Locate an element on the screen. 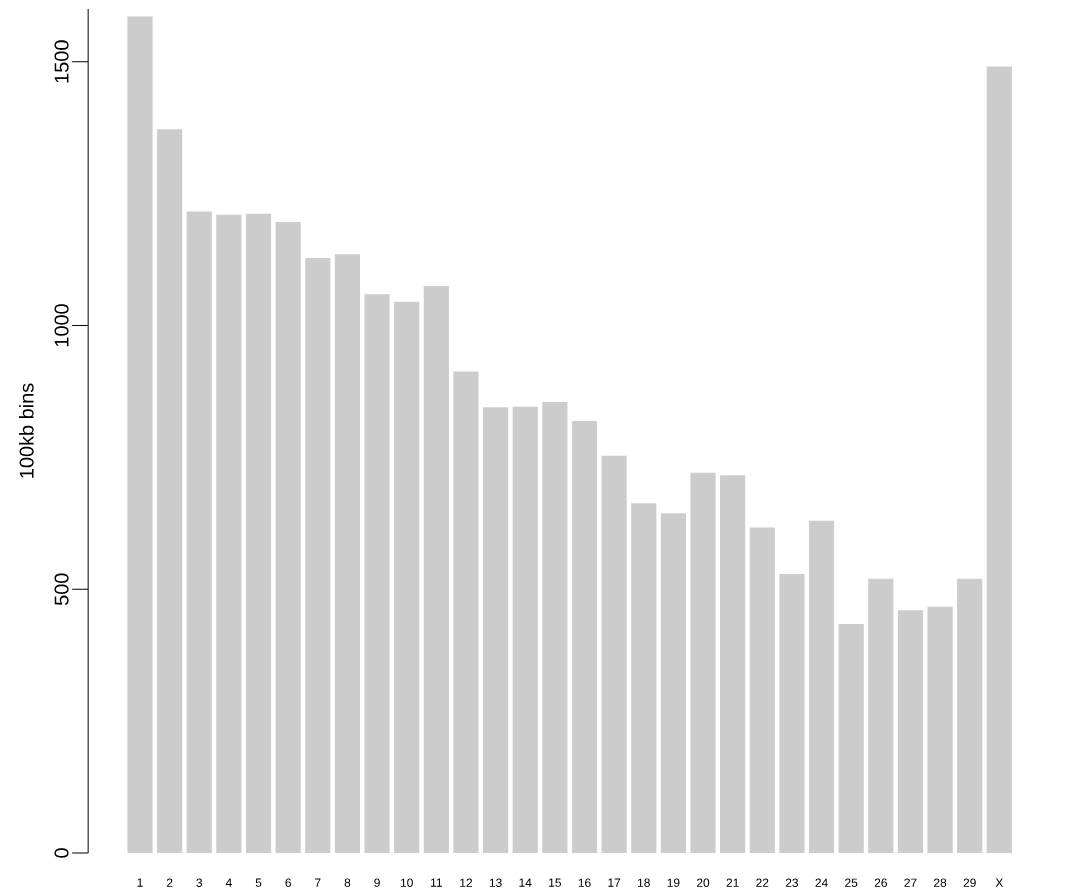 The height and width of the screenshot is (888, 1068). x-tick-label: 13 is located at coordinates (495, 882).